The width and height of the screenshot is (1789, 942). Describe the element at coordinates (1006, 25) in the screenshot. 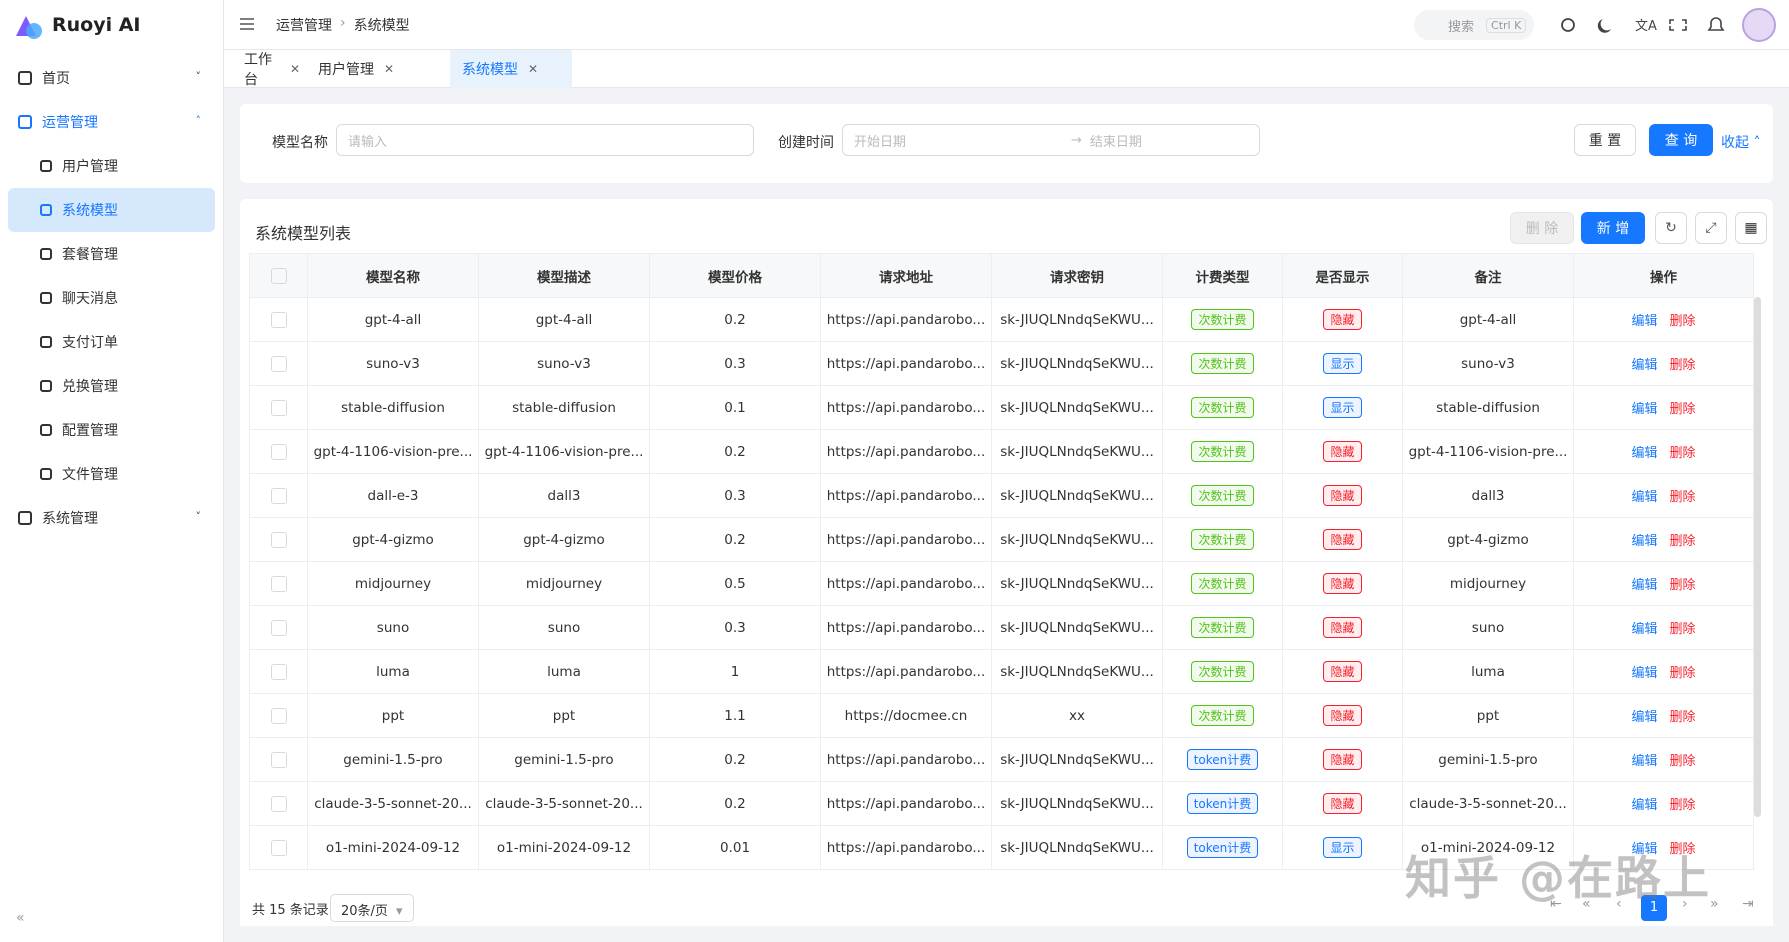

I see `header: 运营管理 › 系统模型 搜索 Ctrl K 文A` at that location.